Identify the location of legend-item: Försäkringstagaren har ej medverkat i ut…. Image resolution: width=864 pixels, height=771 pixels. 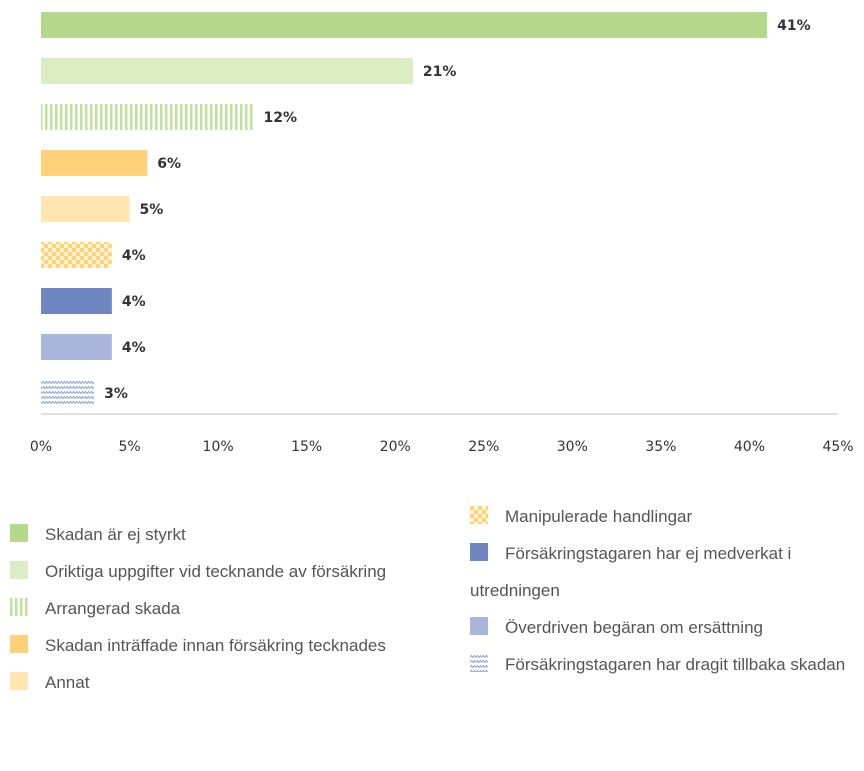
(665, 572).